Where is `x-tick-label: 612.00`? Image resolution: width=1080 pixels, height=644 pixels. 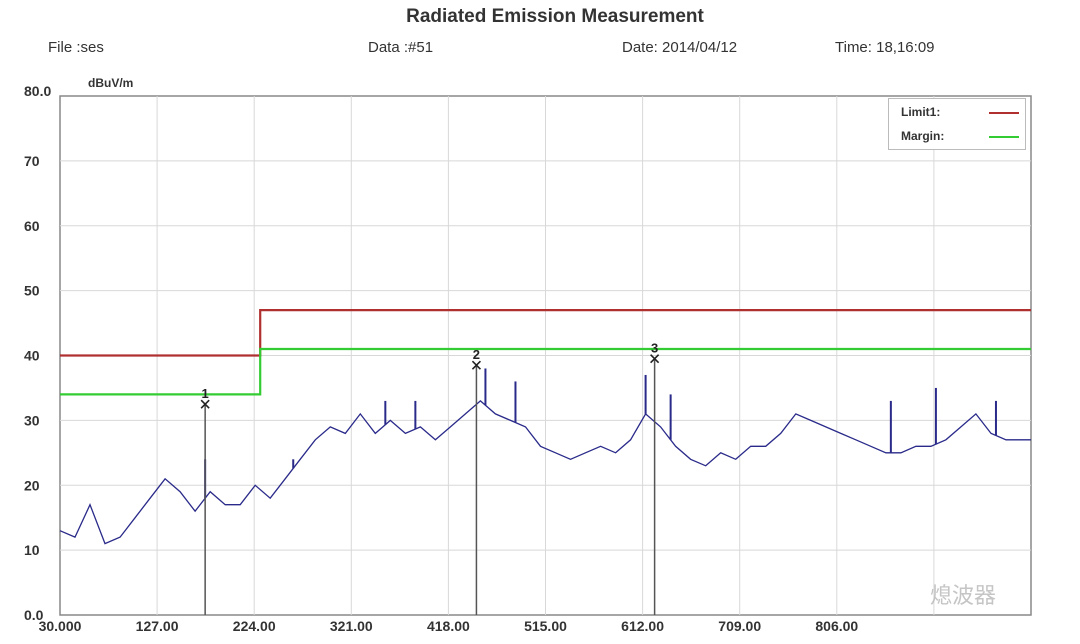 x-tick-label: 612.00 is located at coordinates (642, 626).